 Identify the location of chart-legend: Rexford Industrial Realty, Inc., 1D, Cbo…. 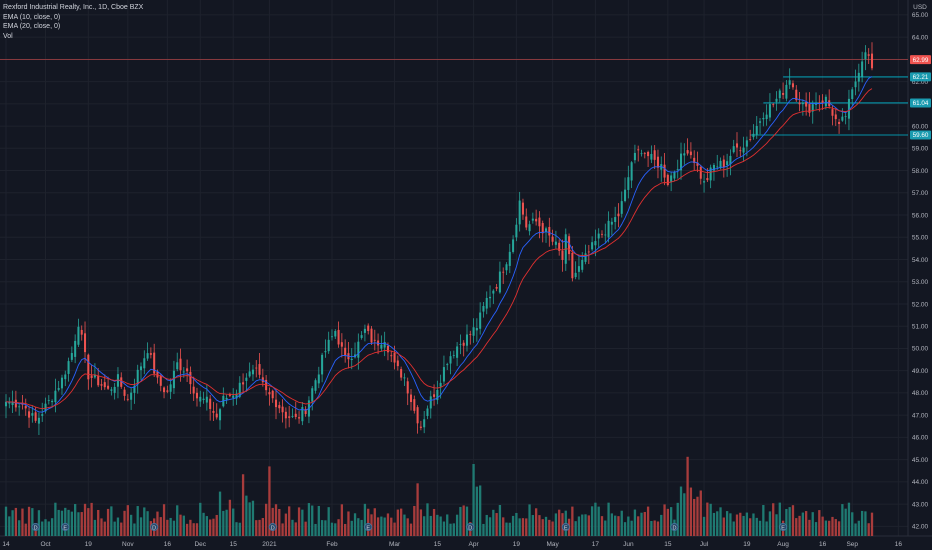
(73, 22).